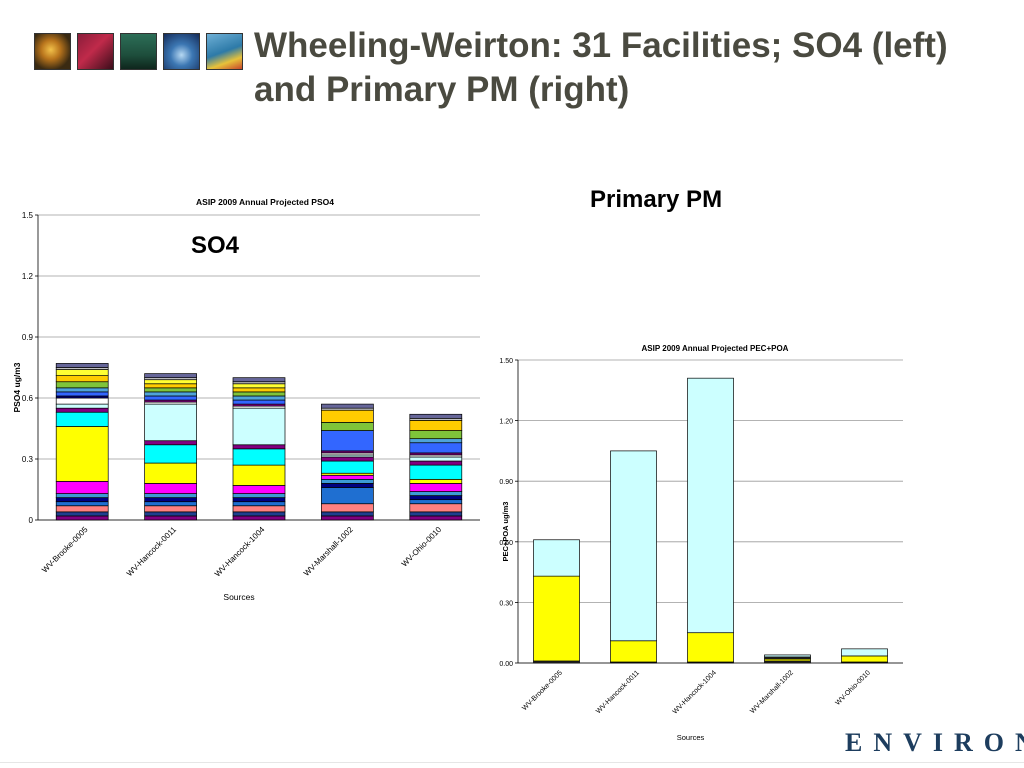 This screenshot has height=768, width=1024. Describe the element at coordinates (656, 199) in the screenshot. I see `primary-pm-annotation: Primary PM` at that location.